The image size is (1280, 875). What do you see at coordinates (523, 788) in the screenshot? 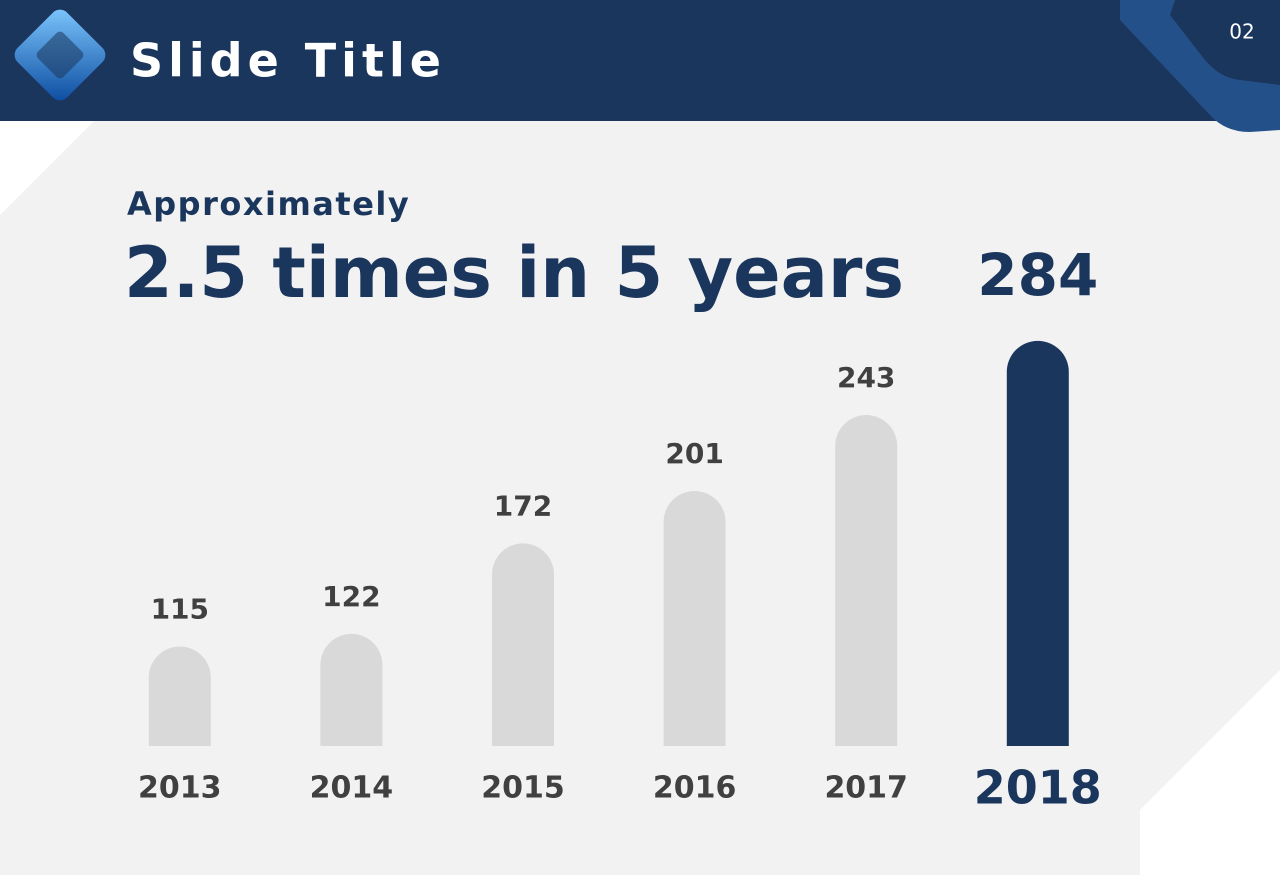
I see `x-tick-label: 2015` at bounding box center [523, 788].